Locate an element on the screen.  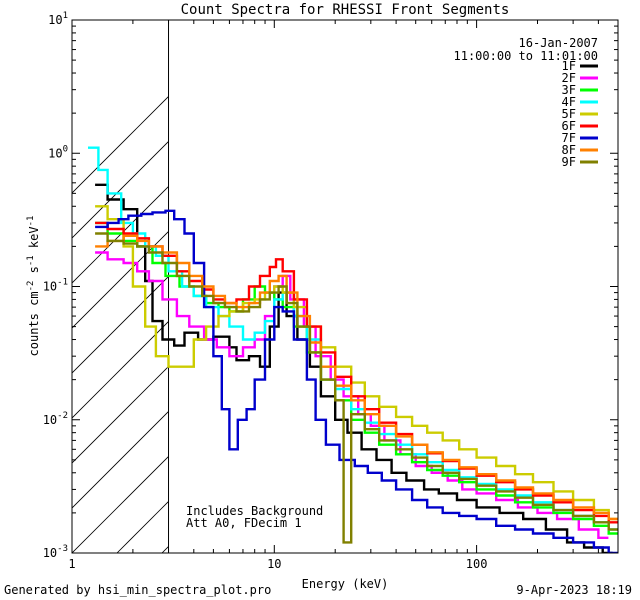
chart-time-range: 11:00:00 to 11:01:00 is located at coordinates (526, 56).